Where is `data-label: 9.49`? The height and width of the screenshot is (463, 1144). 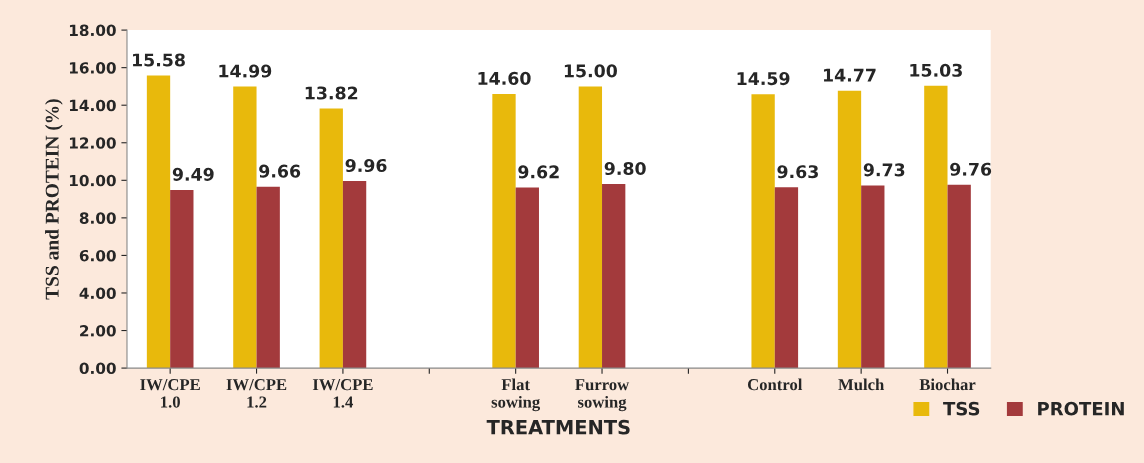 data-label: 9.49 is located at coordinates (193, 174).